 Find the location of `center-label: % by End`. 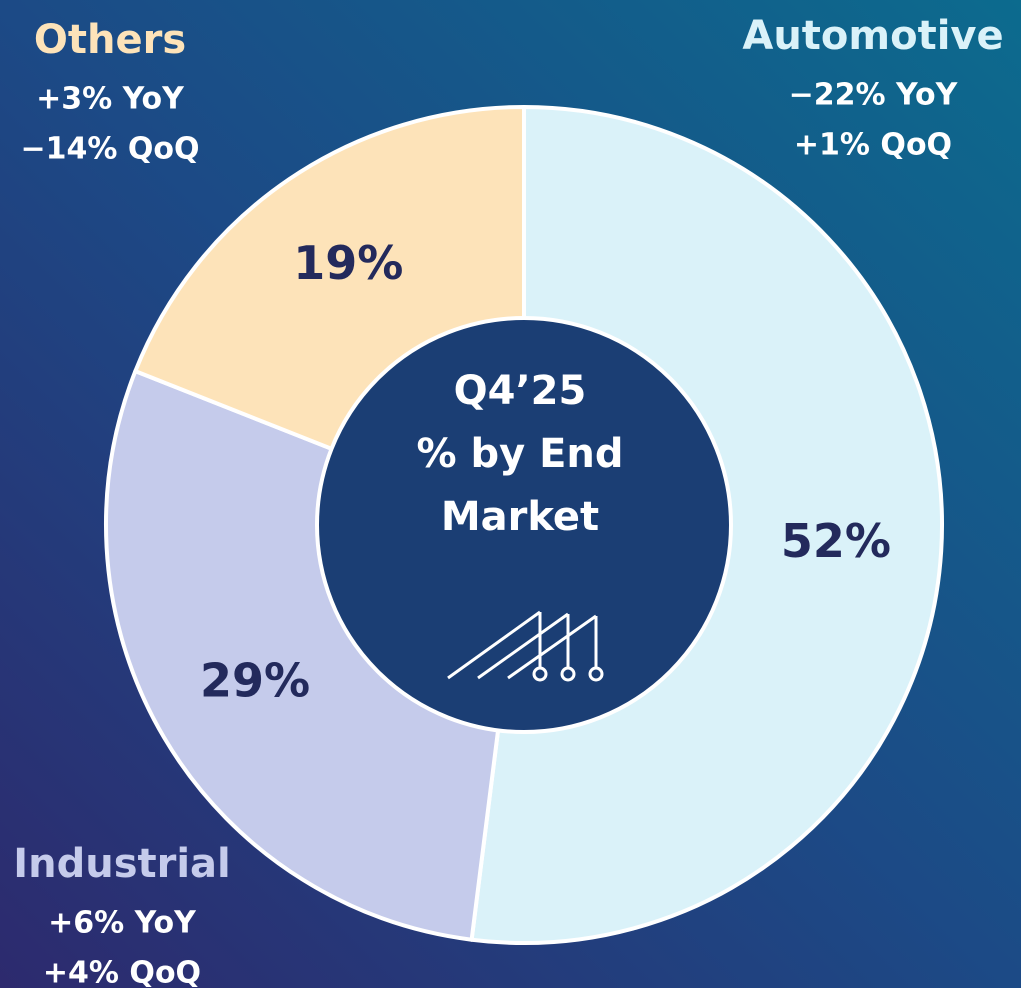

center-label: % by End is located at coordinates (519, 454).